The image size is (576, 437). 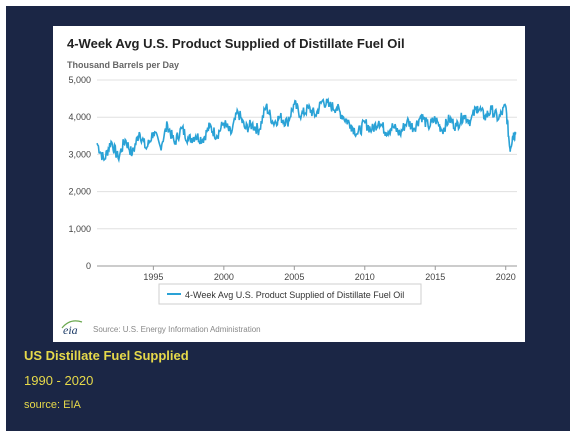 I want to click on x-tick-label: 2005, so click(x=294, y=277).